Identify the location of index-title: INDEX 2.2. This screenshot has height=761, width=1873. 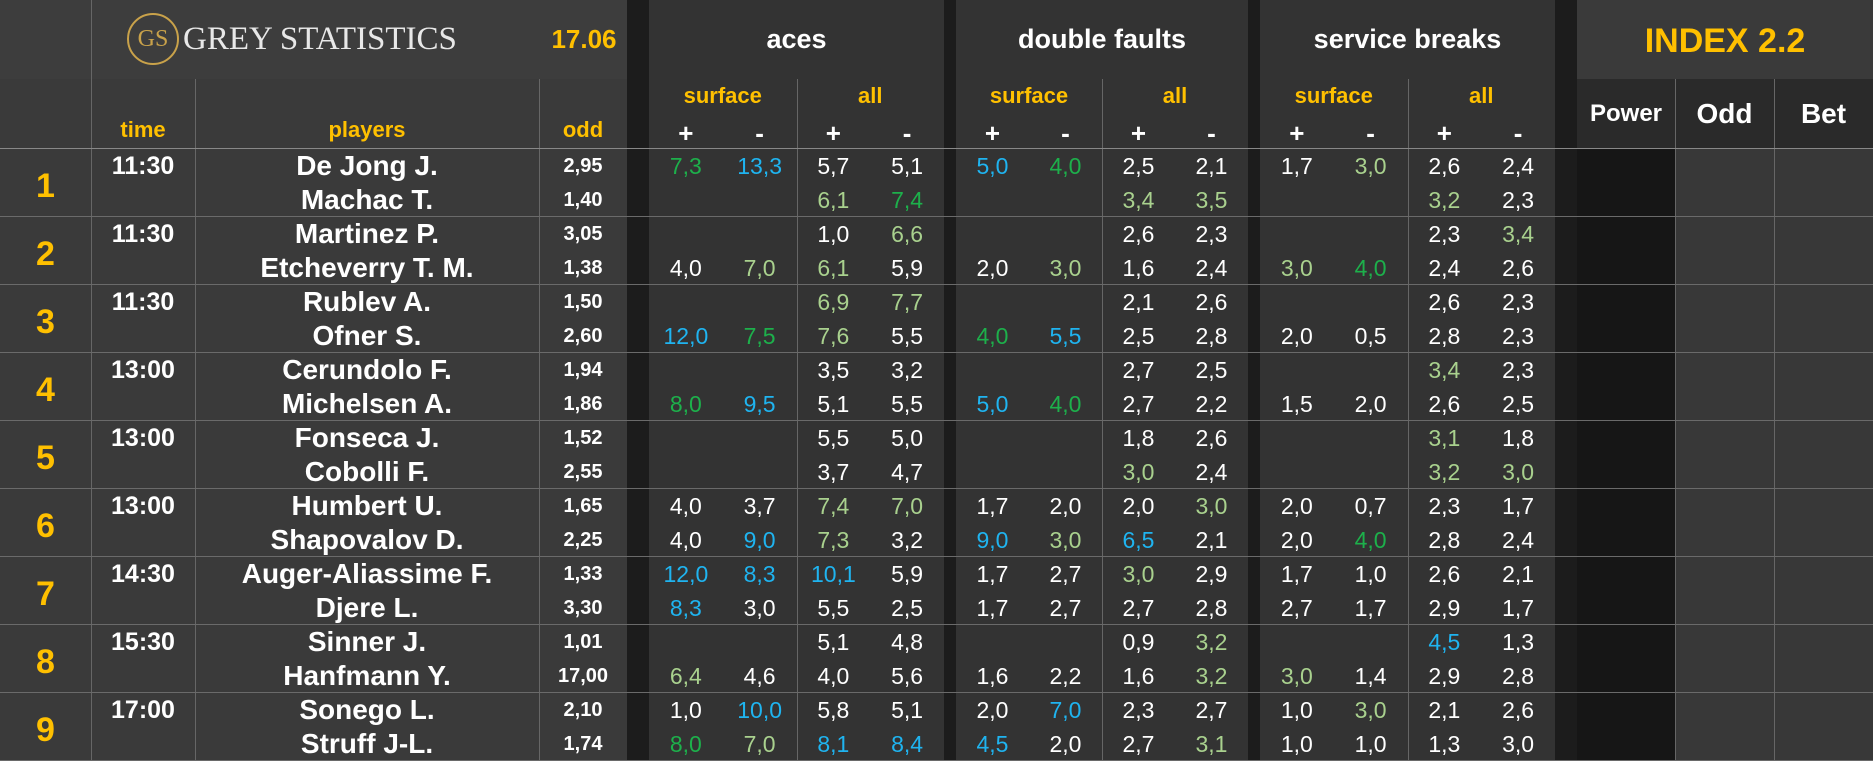
(1725, 41).